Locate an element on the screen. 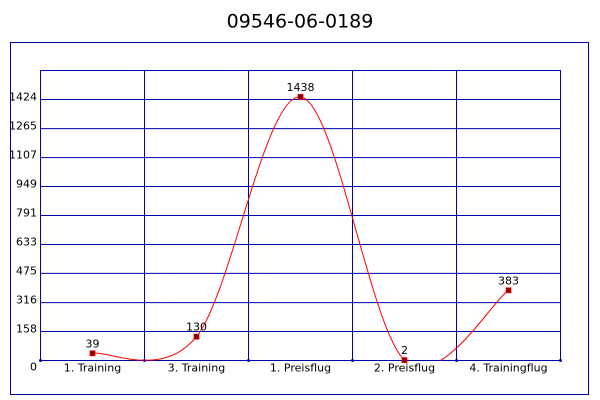 The width and height of the screenshot is (600, 400). y-tick-label: 475 is located at coordinates (26, 270).